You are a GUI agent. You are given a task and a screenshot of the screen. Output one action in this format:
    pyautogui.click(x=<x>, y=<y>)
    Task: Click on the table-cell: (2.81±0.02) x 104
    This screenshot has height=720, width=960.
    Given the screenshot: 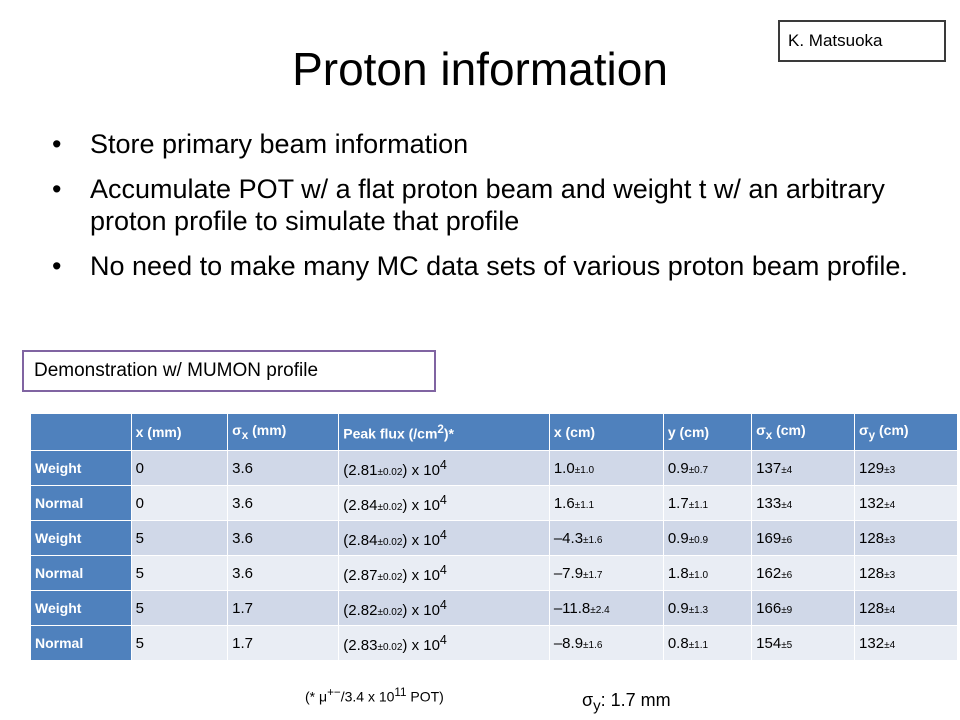 What is the action you would take?
    pyautogui.click(x=444, y=468)
    